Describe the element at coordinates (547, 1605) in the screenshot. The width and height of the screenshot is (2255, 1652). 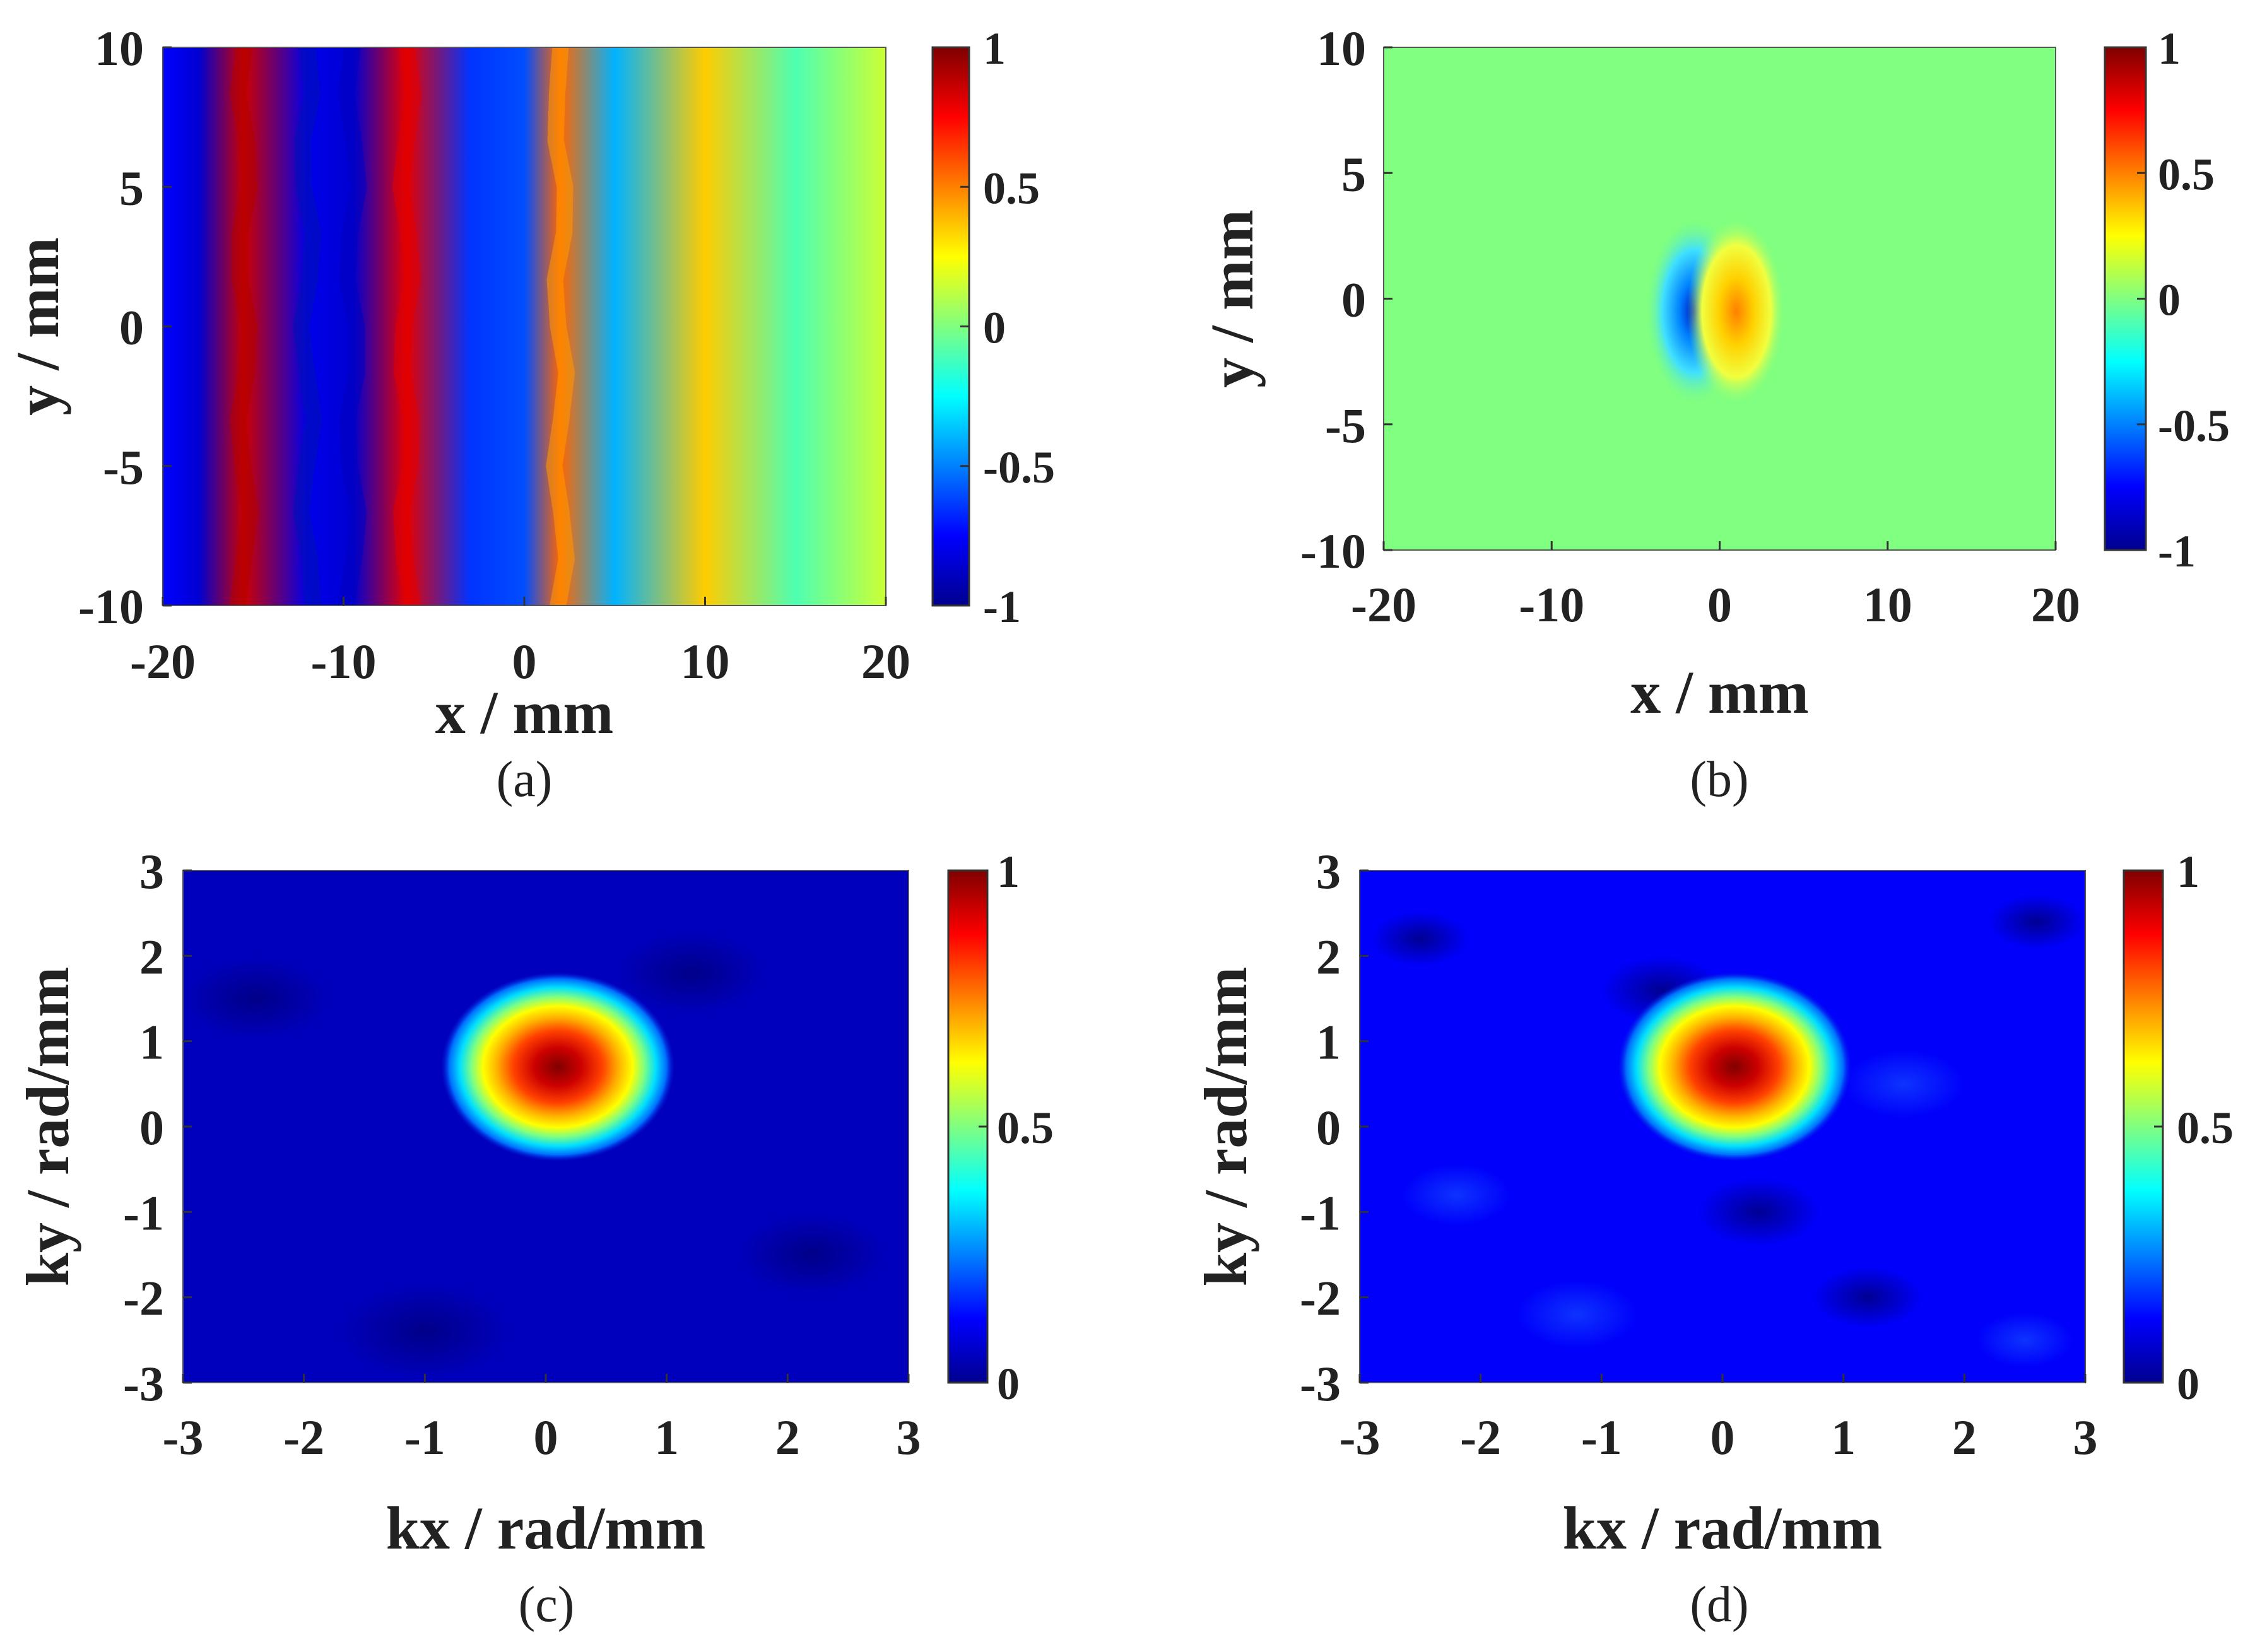
I see `panel-label: (c)` at that location.